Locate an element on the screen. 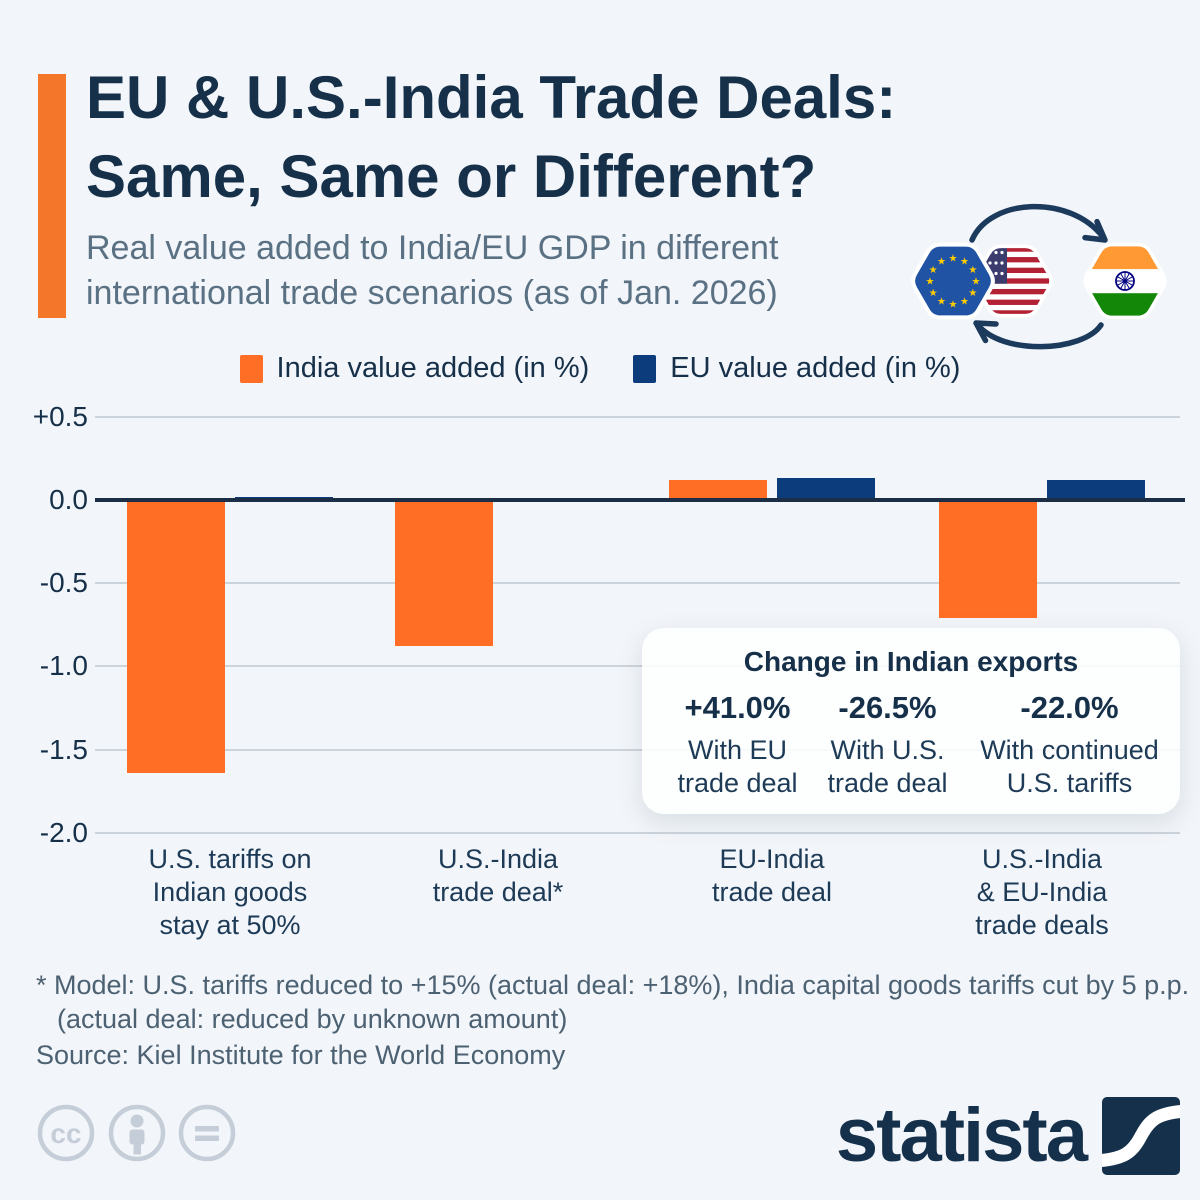 This screenshot has width=1200, height=1200. legend-item-india: India value added (in %) is located at coordinates (414, 368).